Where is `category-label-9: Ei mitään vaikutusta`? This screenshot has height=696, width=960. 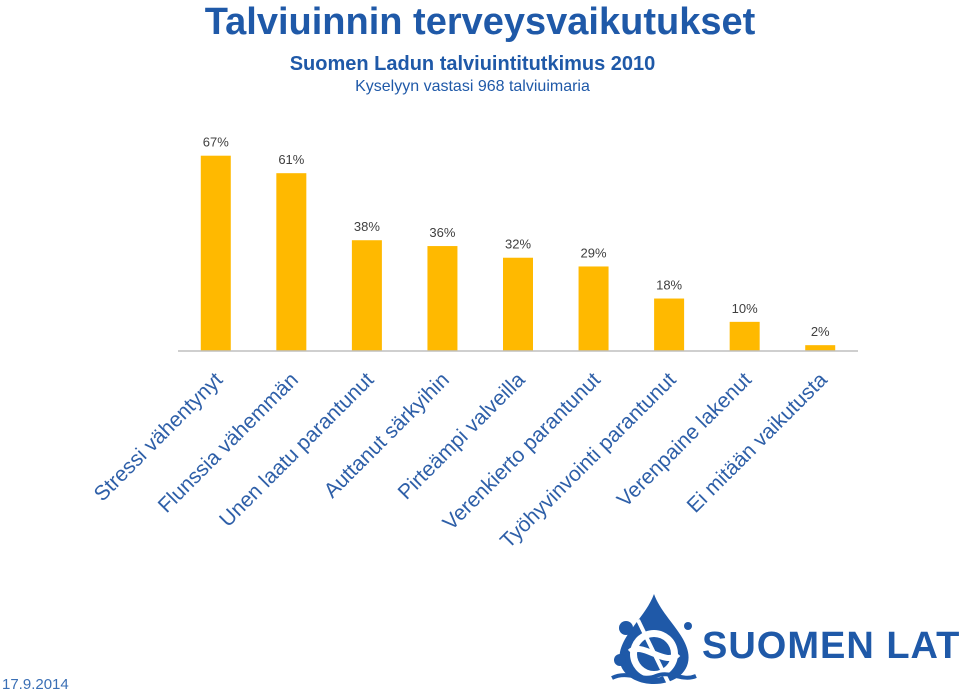
category-label-9: Ei mitään vaikutusta is located at coordinates (757, 442).